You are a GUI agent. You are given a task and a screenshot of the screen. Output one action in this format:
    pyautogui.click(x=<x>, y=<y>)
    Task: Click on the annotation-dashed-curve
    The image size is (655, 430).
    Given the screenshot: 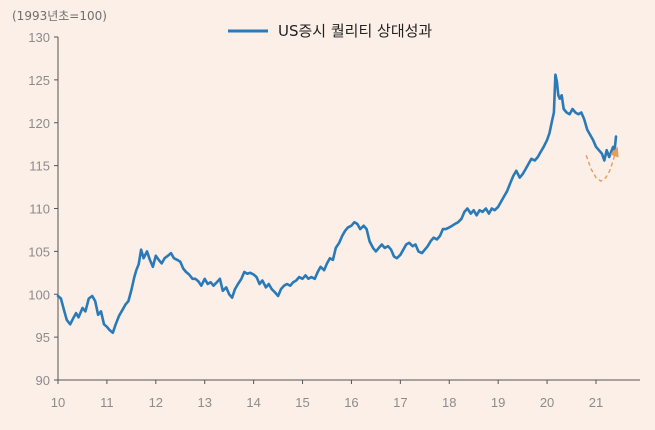 What is the action you would take?
    pyautogui.click(x=601, y=165)
    